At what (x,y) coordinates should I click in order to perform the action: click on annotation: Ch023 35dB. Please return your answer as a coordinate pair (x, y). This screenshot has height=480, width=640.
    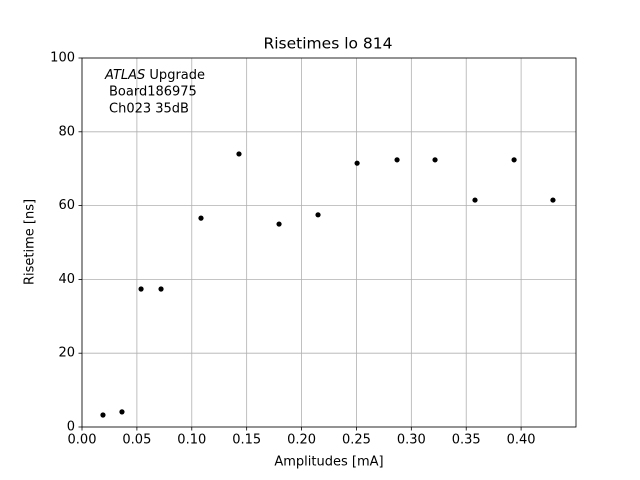
    Looking at the image, I should click on (149, 109).